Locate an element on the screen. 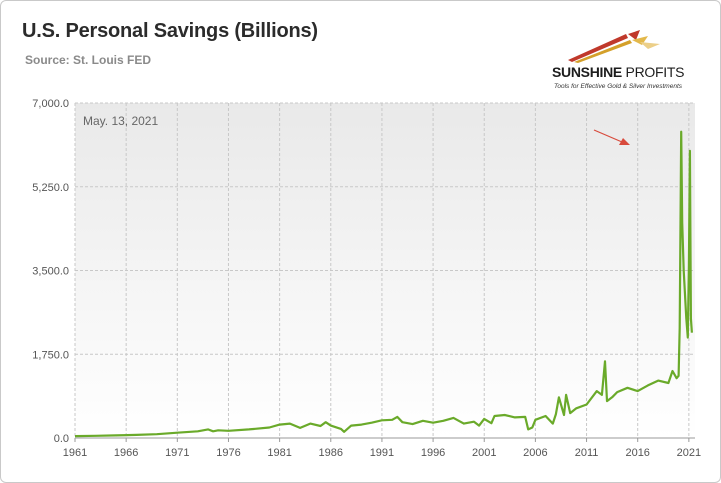 This screenshot has width=721, height=483. y-tick-label: 7,000.0 is located at coordinates (50, 104).